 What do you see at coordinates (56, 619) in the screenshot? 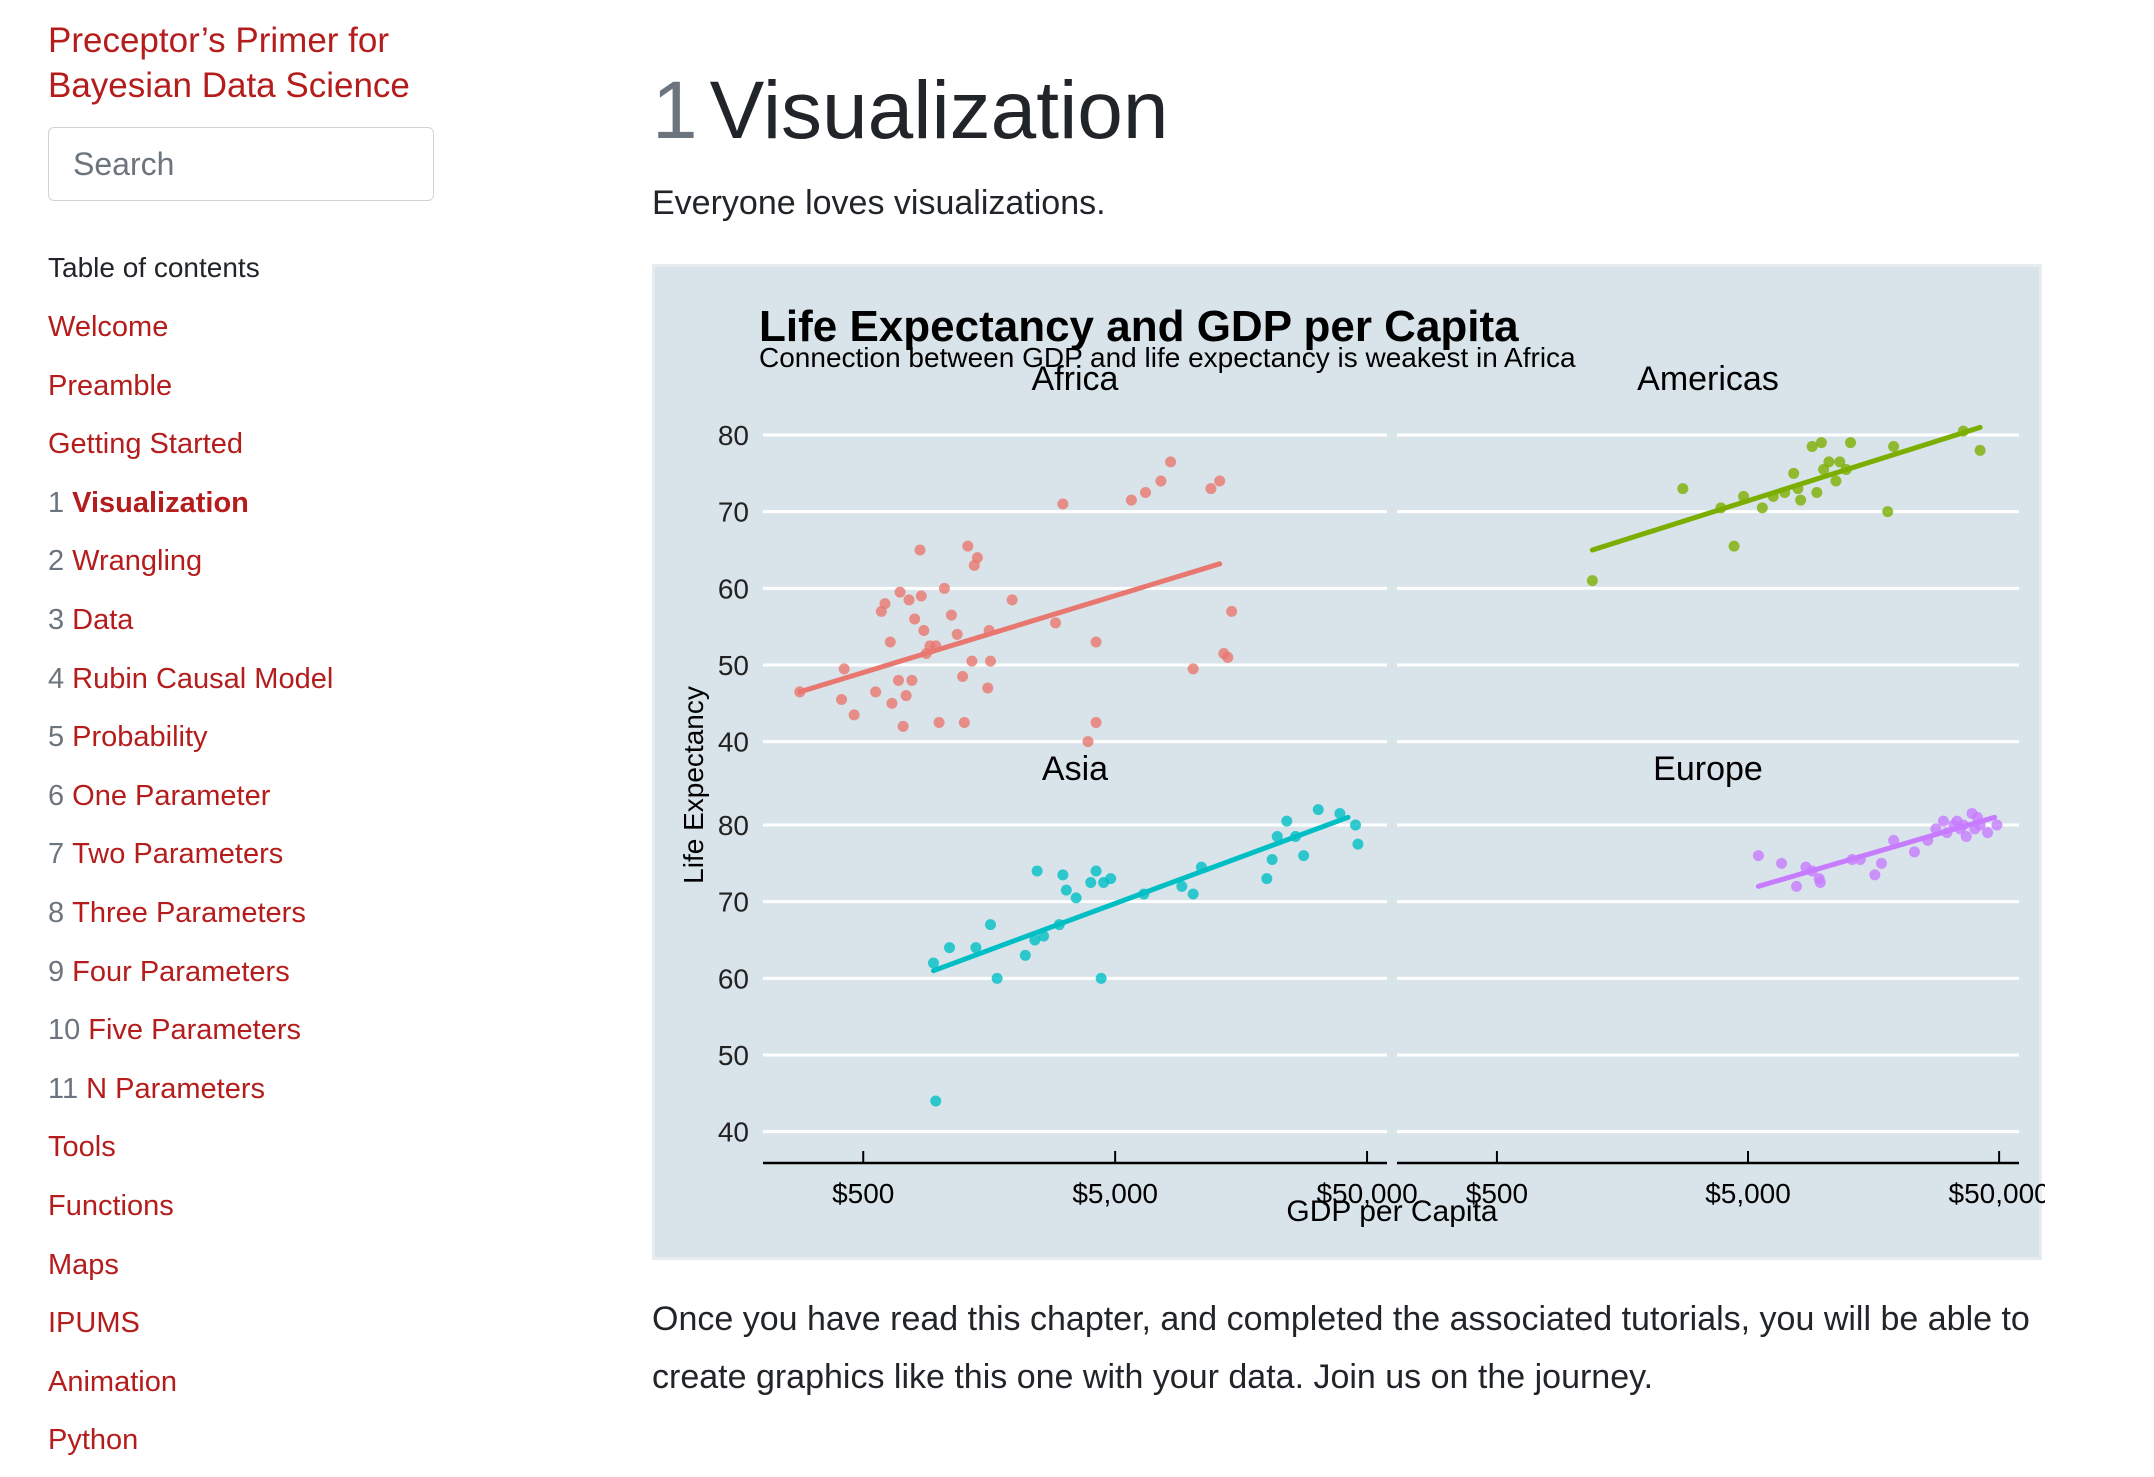
I see `toc-item-number: 3` at bounding box center [56, 619].